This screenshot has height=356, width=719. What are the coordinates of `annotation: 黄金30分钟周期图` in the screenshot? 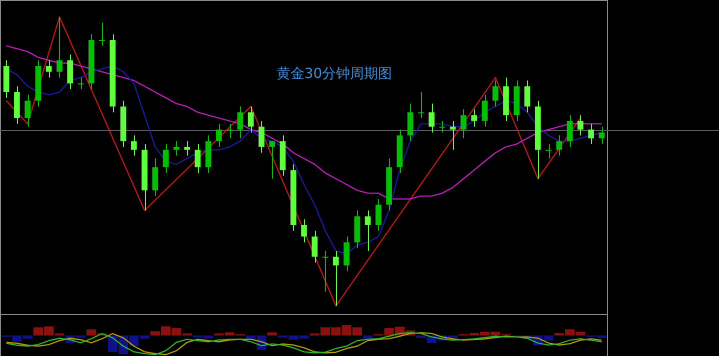 It's located at (334, 74).